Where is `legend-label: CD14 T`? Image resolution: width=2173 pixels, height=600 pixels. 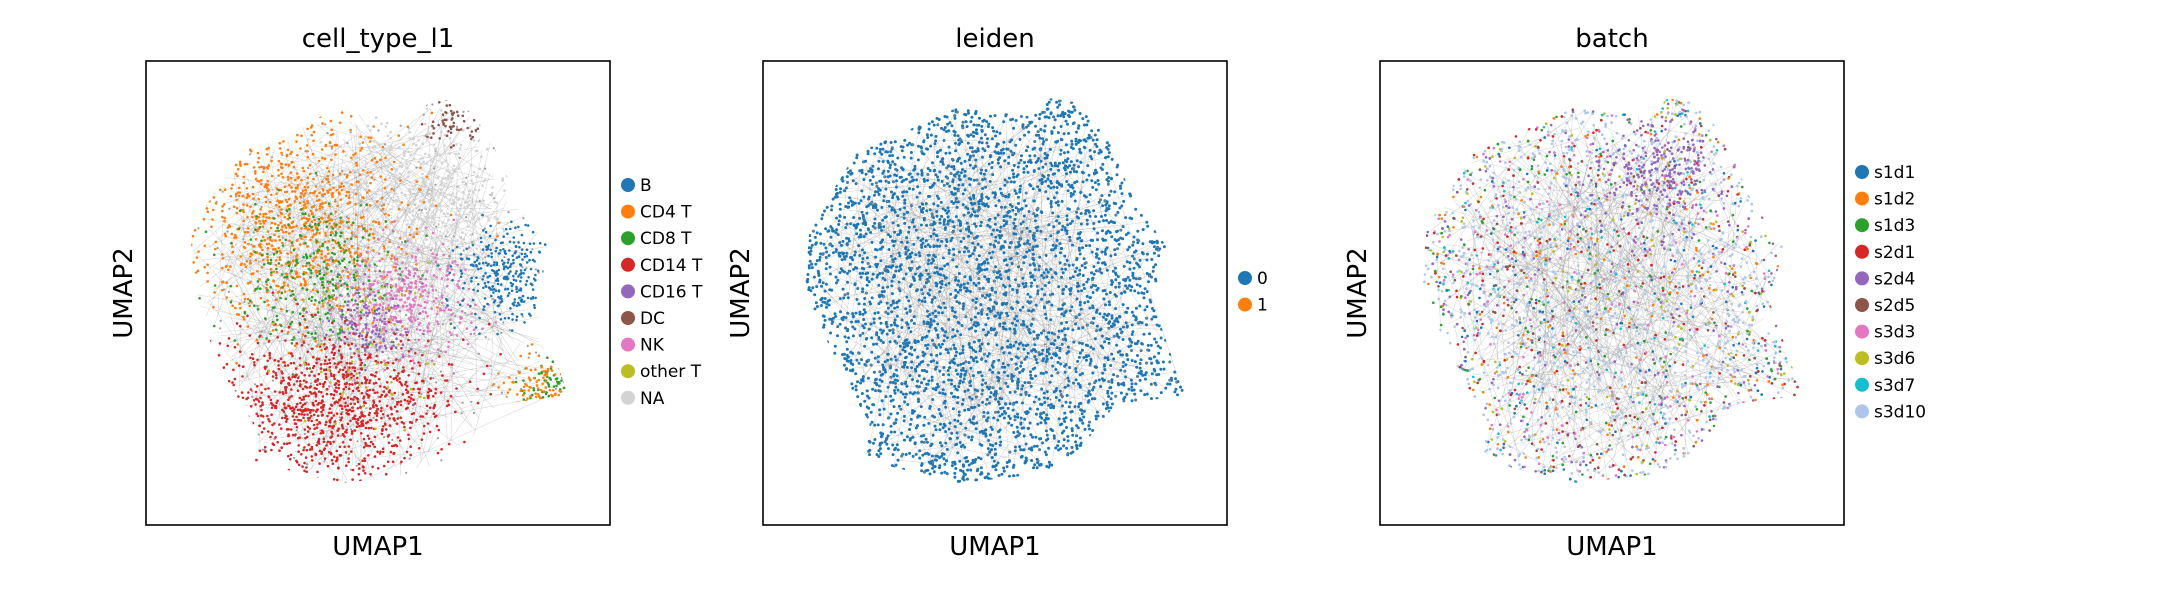 legend-label: CD14 T is located at coordinates (671, 266).